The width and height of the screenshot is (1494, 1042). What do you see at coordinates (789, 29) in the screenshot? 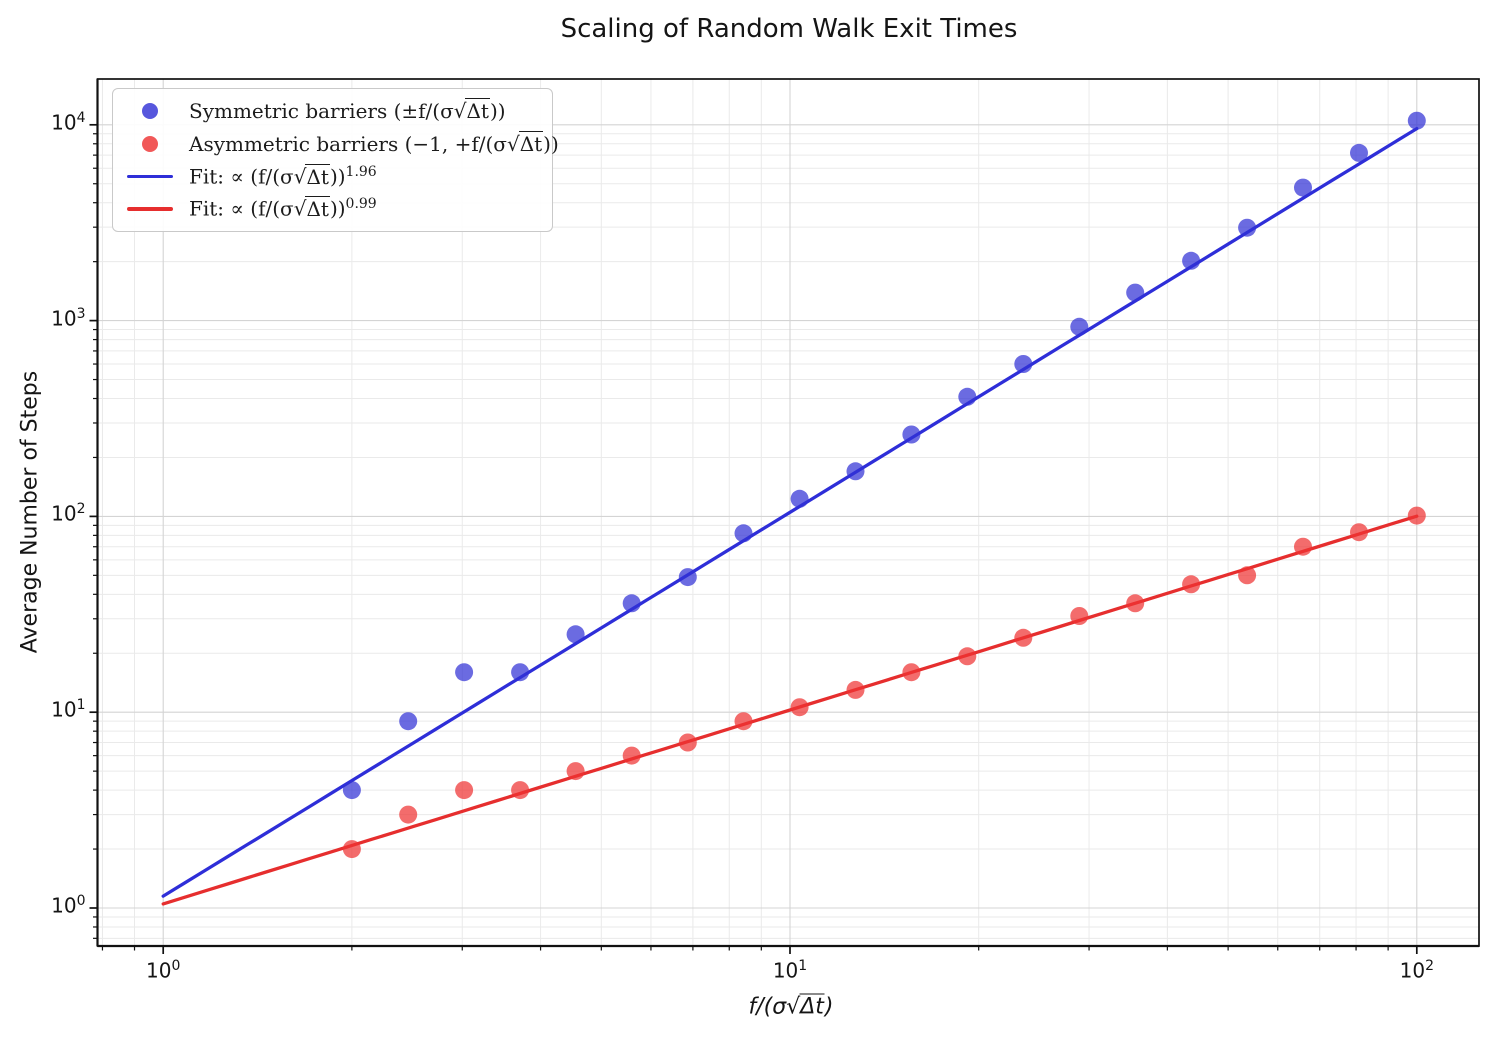
I see `chart-title: Scaling of Random Walk Exit Times` at bounding box center [789, 29].